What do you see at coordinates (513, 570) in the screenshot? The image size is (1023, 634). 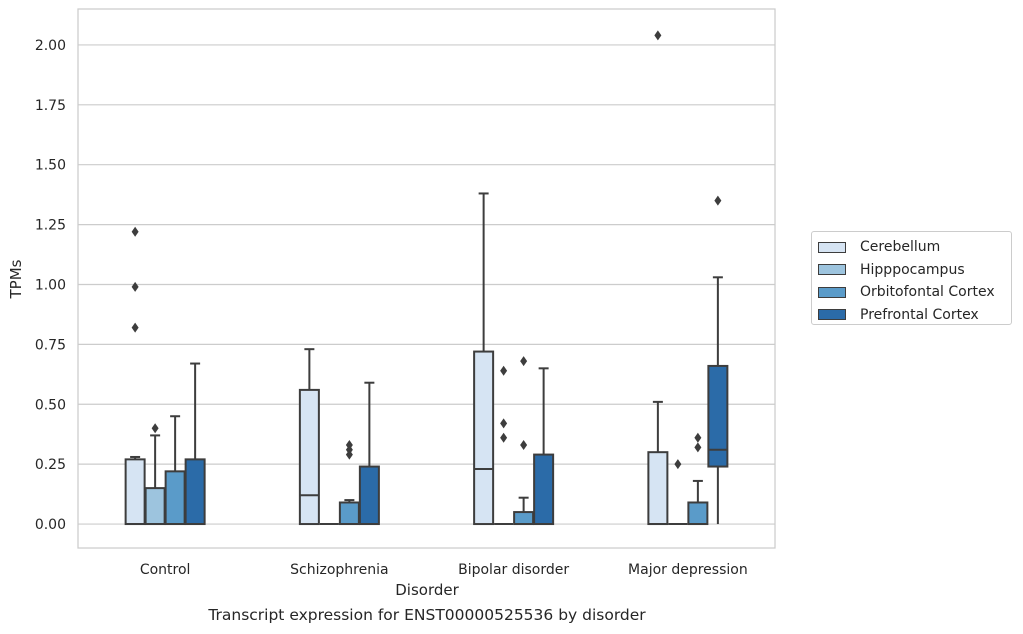 I see `x-tick-label: Bipolar disorder` at bounding box center [513, 570].